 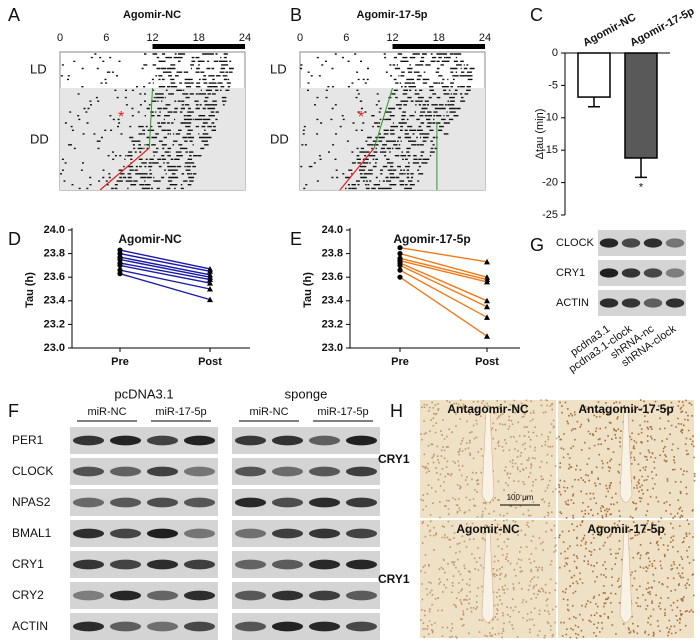 I want to click on category-label: Agomir-NC, so click(x=609, y=30).